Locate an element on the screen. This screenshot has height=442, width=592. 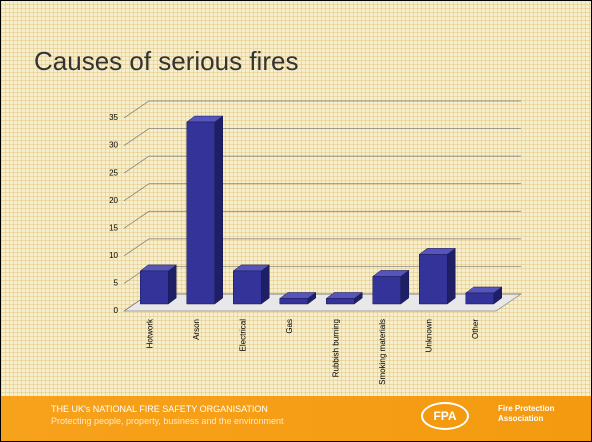
y-tick-label: 15 is located at coordinates (113, 227).